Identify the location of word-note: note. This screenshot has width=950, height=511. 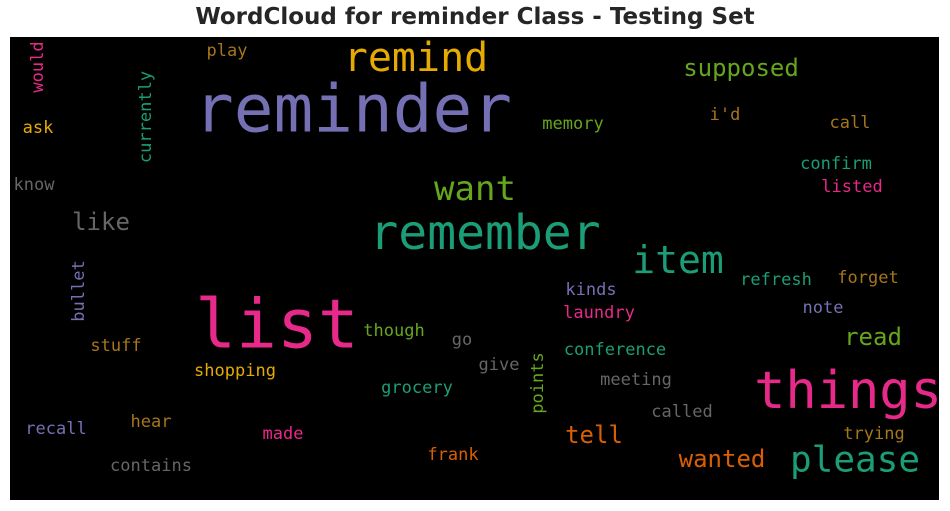
(823, 308).